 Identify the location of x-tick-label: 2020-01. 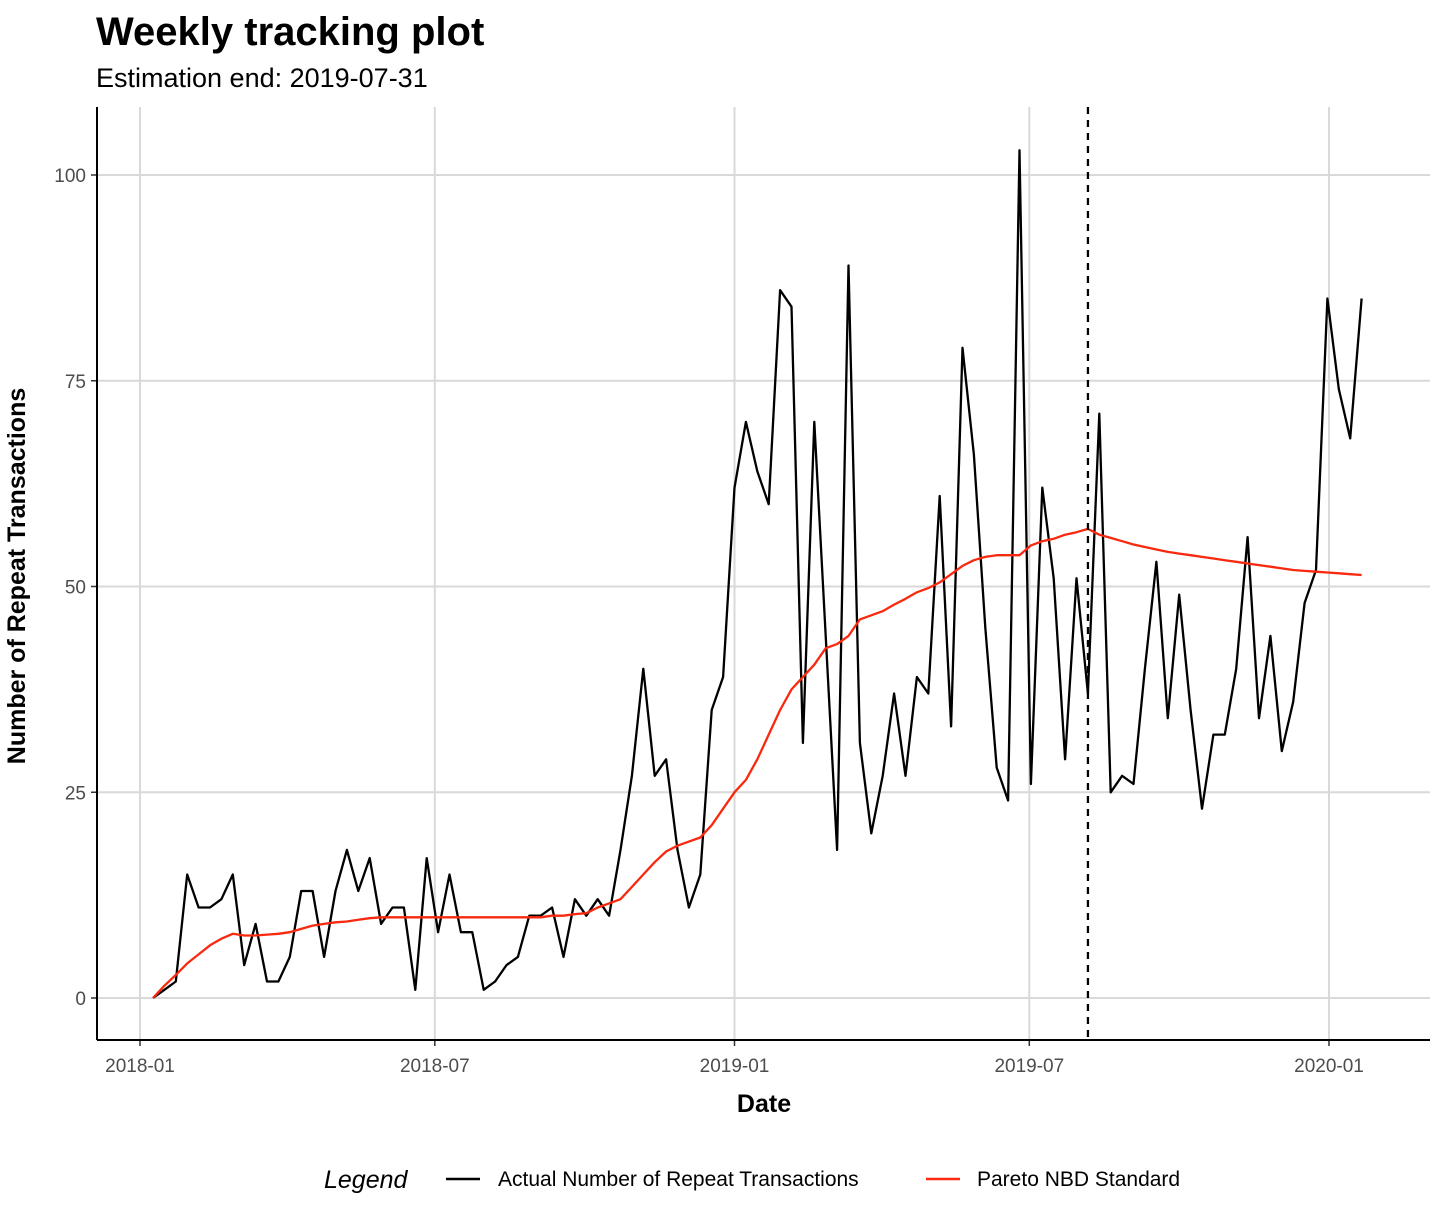
(1329, 1066).